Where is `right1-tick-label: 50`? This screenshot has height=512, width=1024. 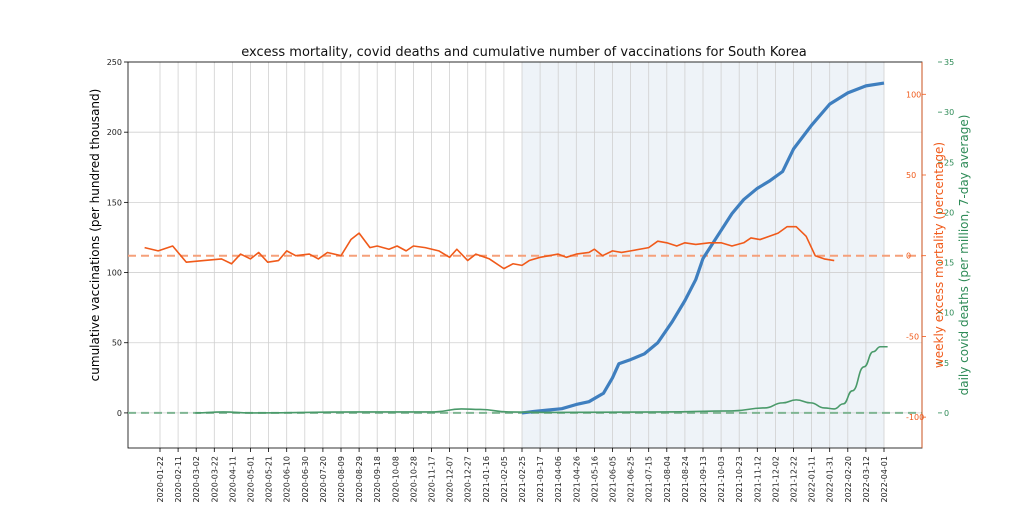 right1-tick-label: 50 is located at coordinates (911, 175).